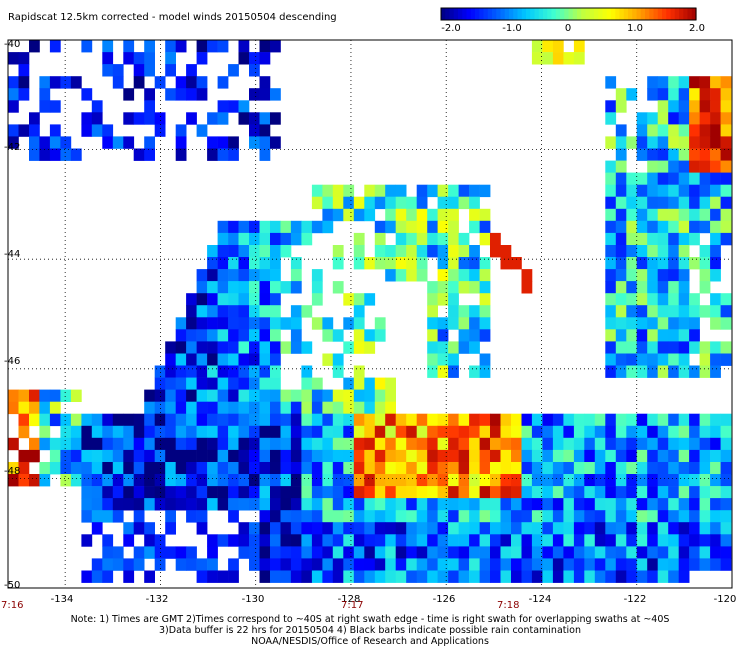  Describe the element at coordinates (12, 585) in the screenshot. I see `lat-tick-label: -50` at that location.